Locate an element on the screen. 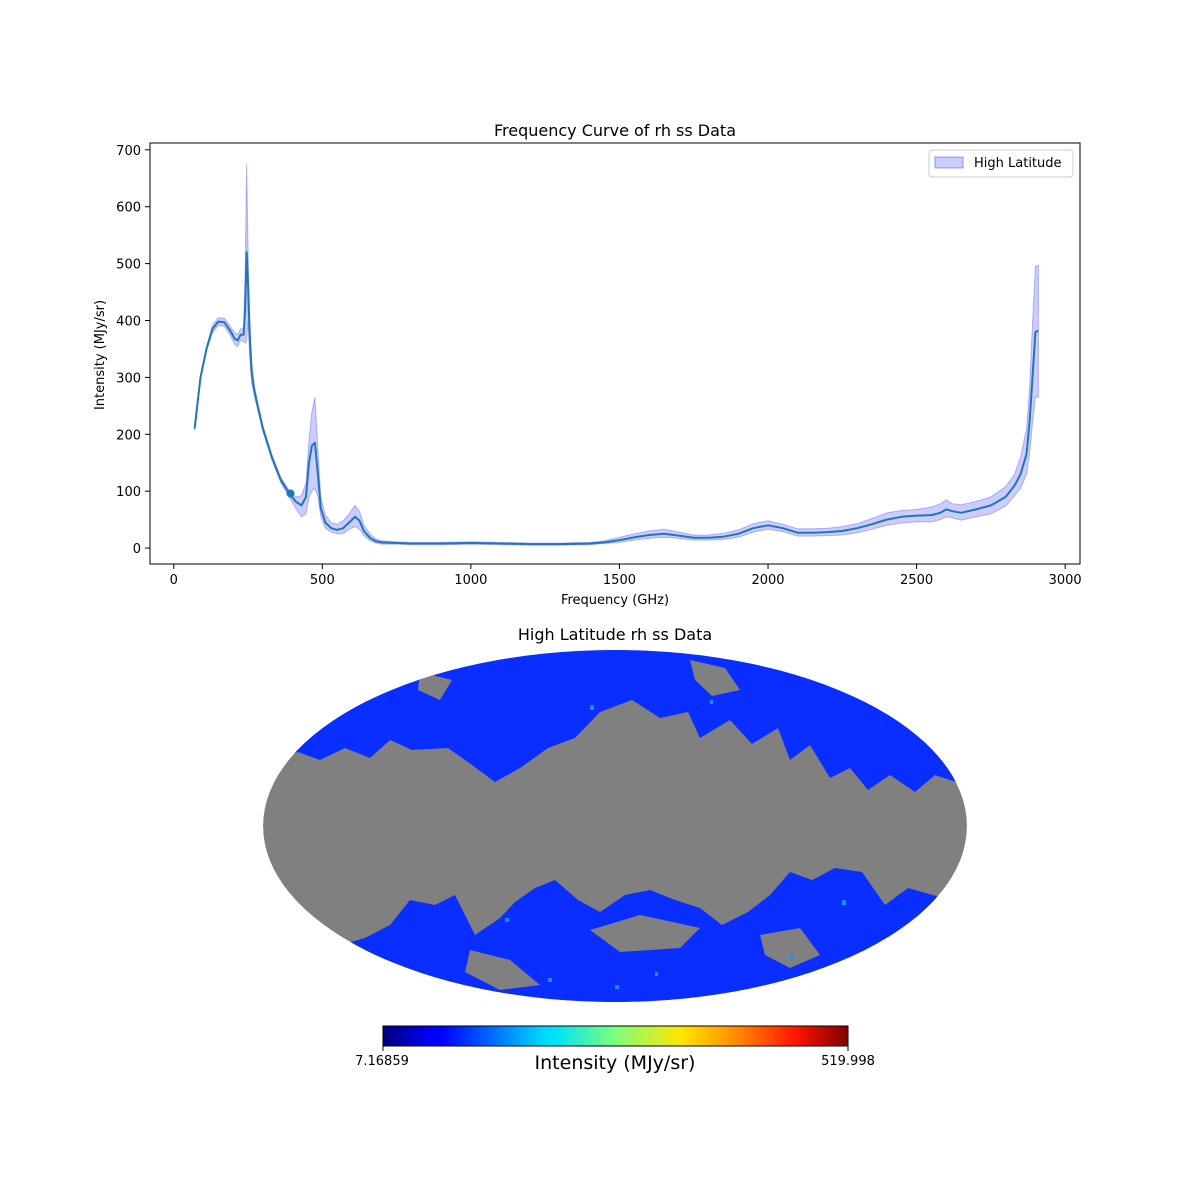 The height and width of the screenshot is (1200, 1200). x-tick-label: 3000 is located at coordinates (1065, 580).